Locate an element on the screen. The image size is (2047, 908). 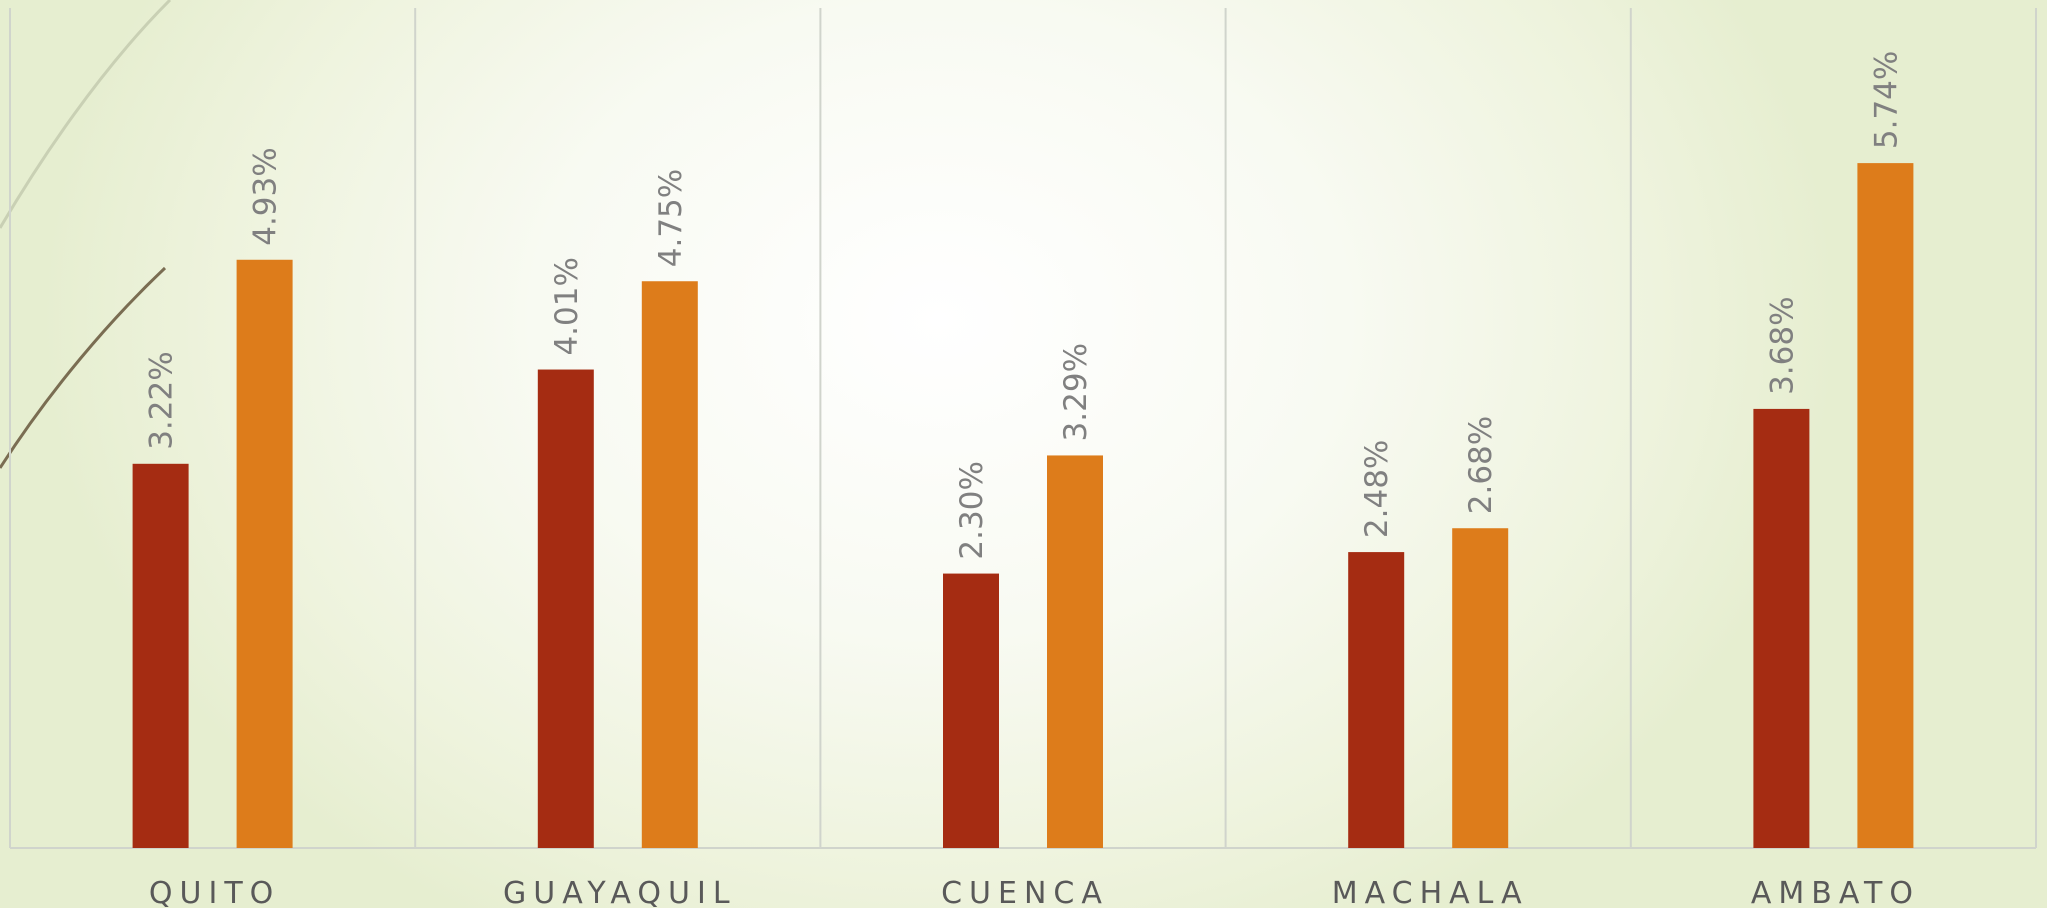
category-label: QUITO is located at coordinates (214, 892).